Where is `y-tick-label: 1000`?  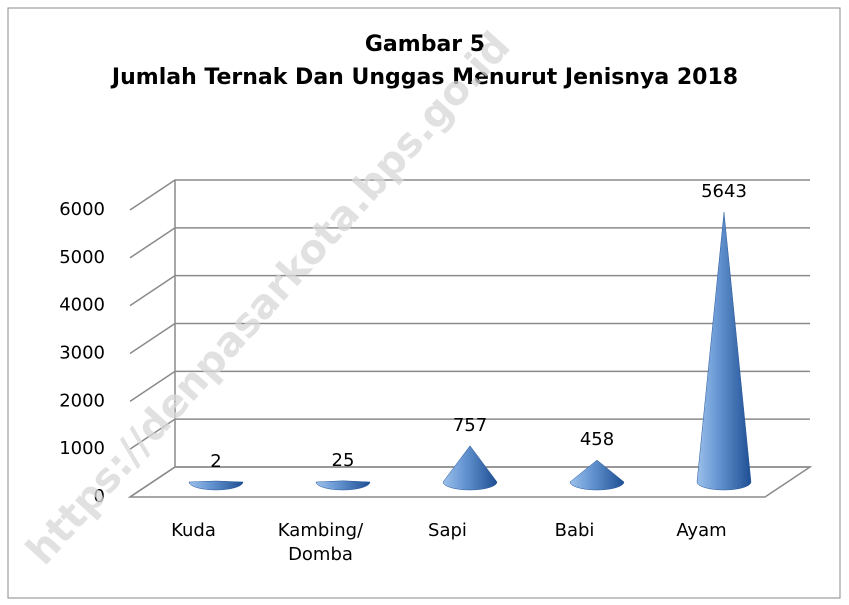 y-tick-label: 1000 is located at coordinates (82, 448).